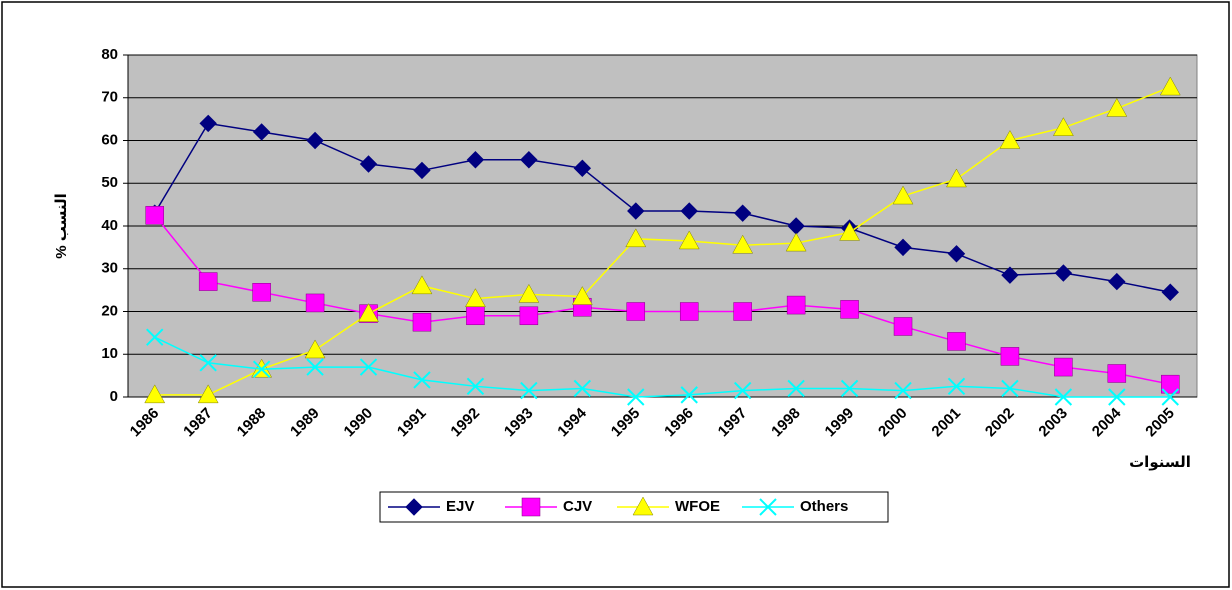 The image size is (1232, 590). I want to click on legend-label: EJV, so click(460, 506).